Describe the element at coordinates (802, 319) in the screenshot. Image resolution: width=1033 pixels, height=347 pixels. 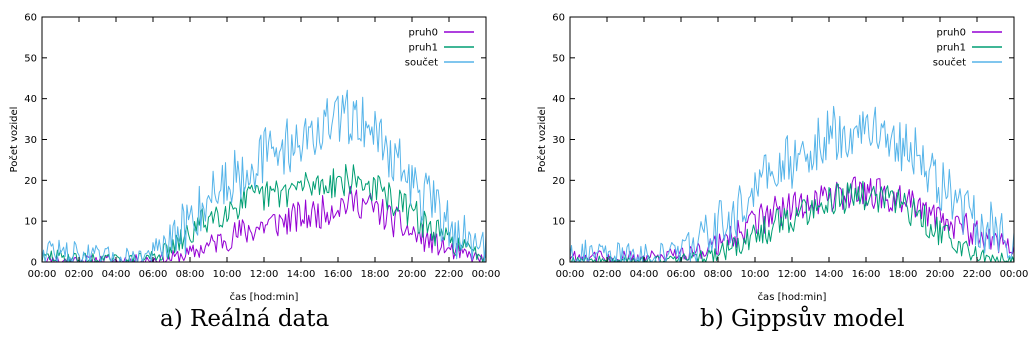
I see `caption-gipps-model: b) Gippsův model` at that location.